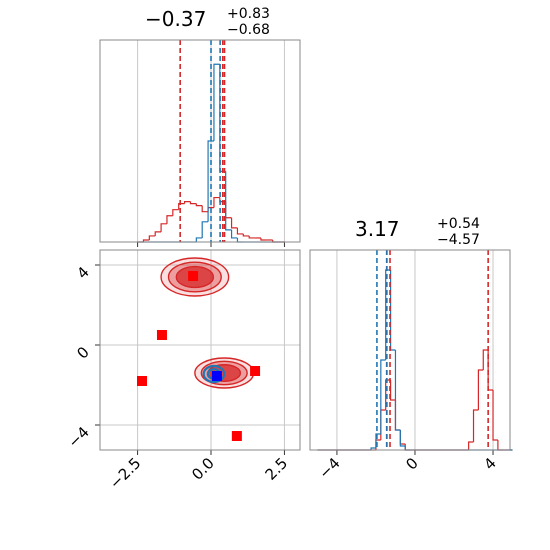  I want to click on panel-title: −0.37, so click(175, 19).